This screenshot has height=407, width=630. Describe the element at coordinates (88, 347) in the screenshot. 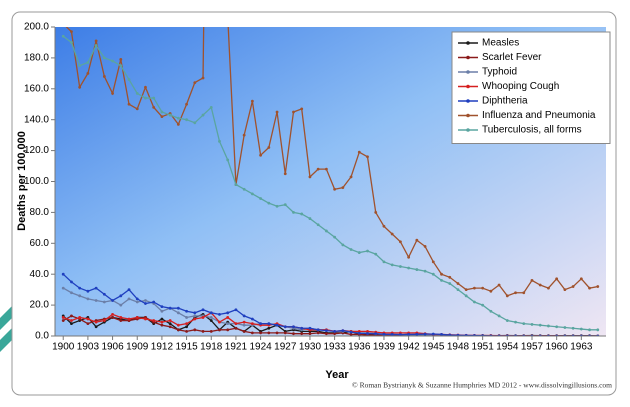

I see `x-tick-label: 1903` at that location.